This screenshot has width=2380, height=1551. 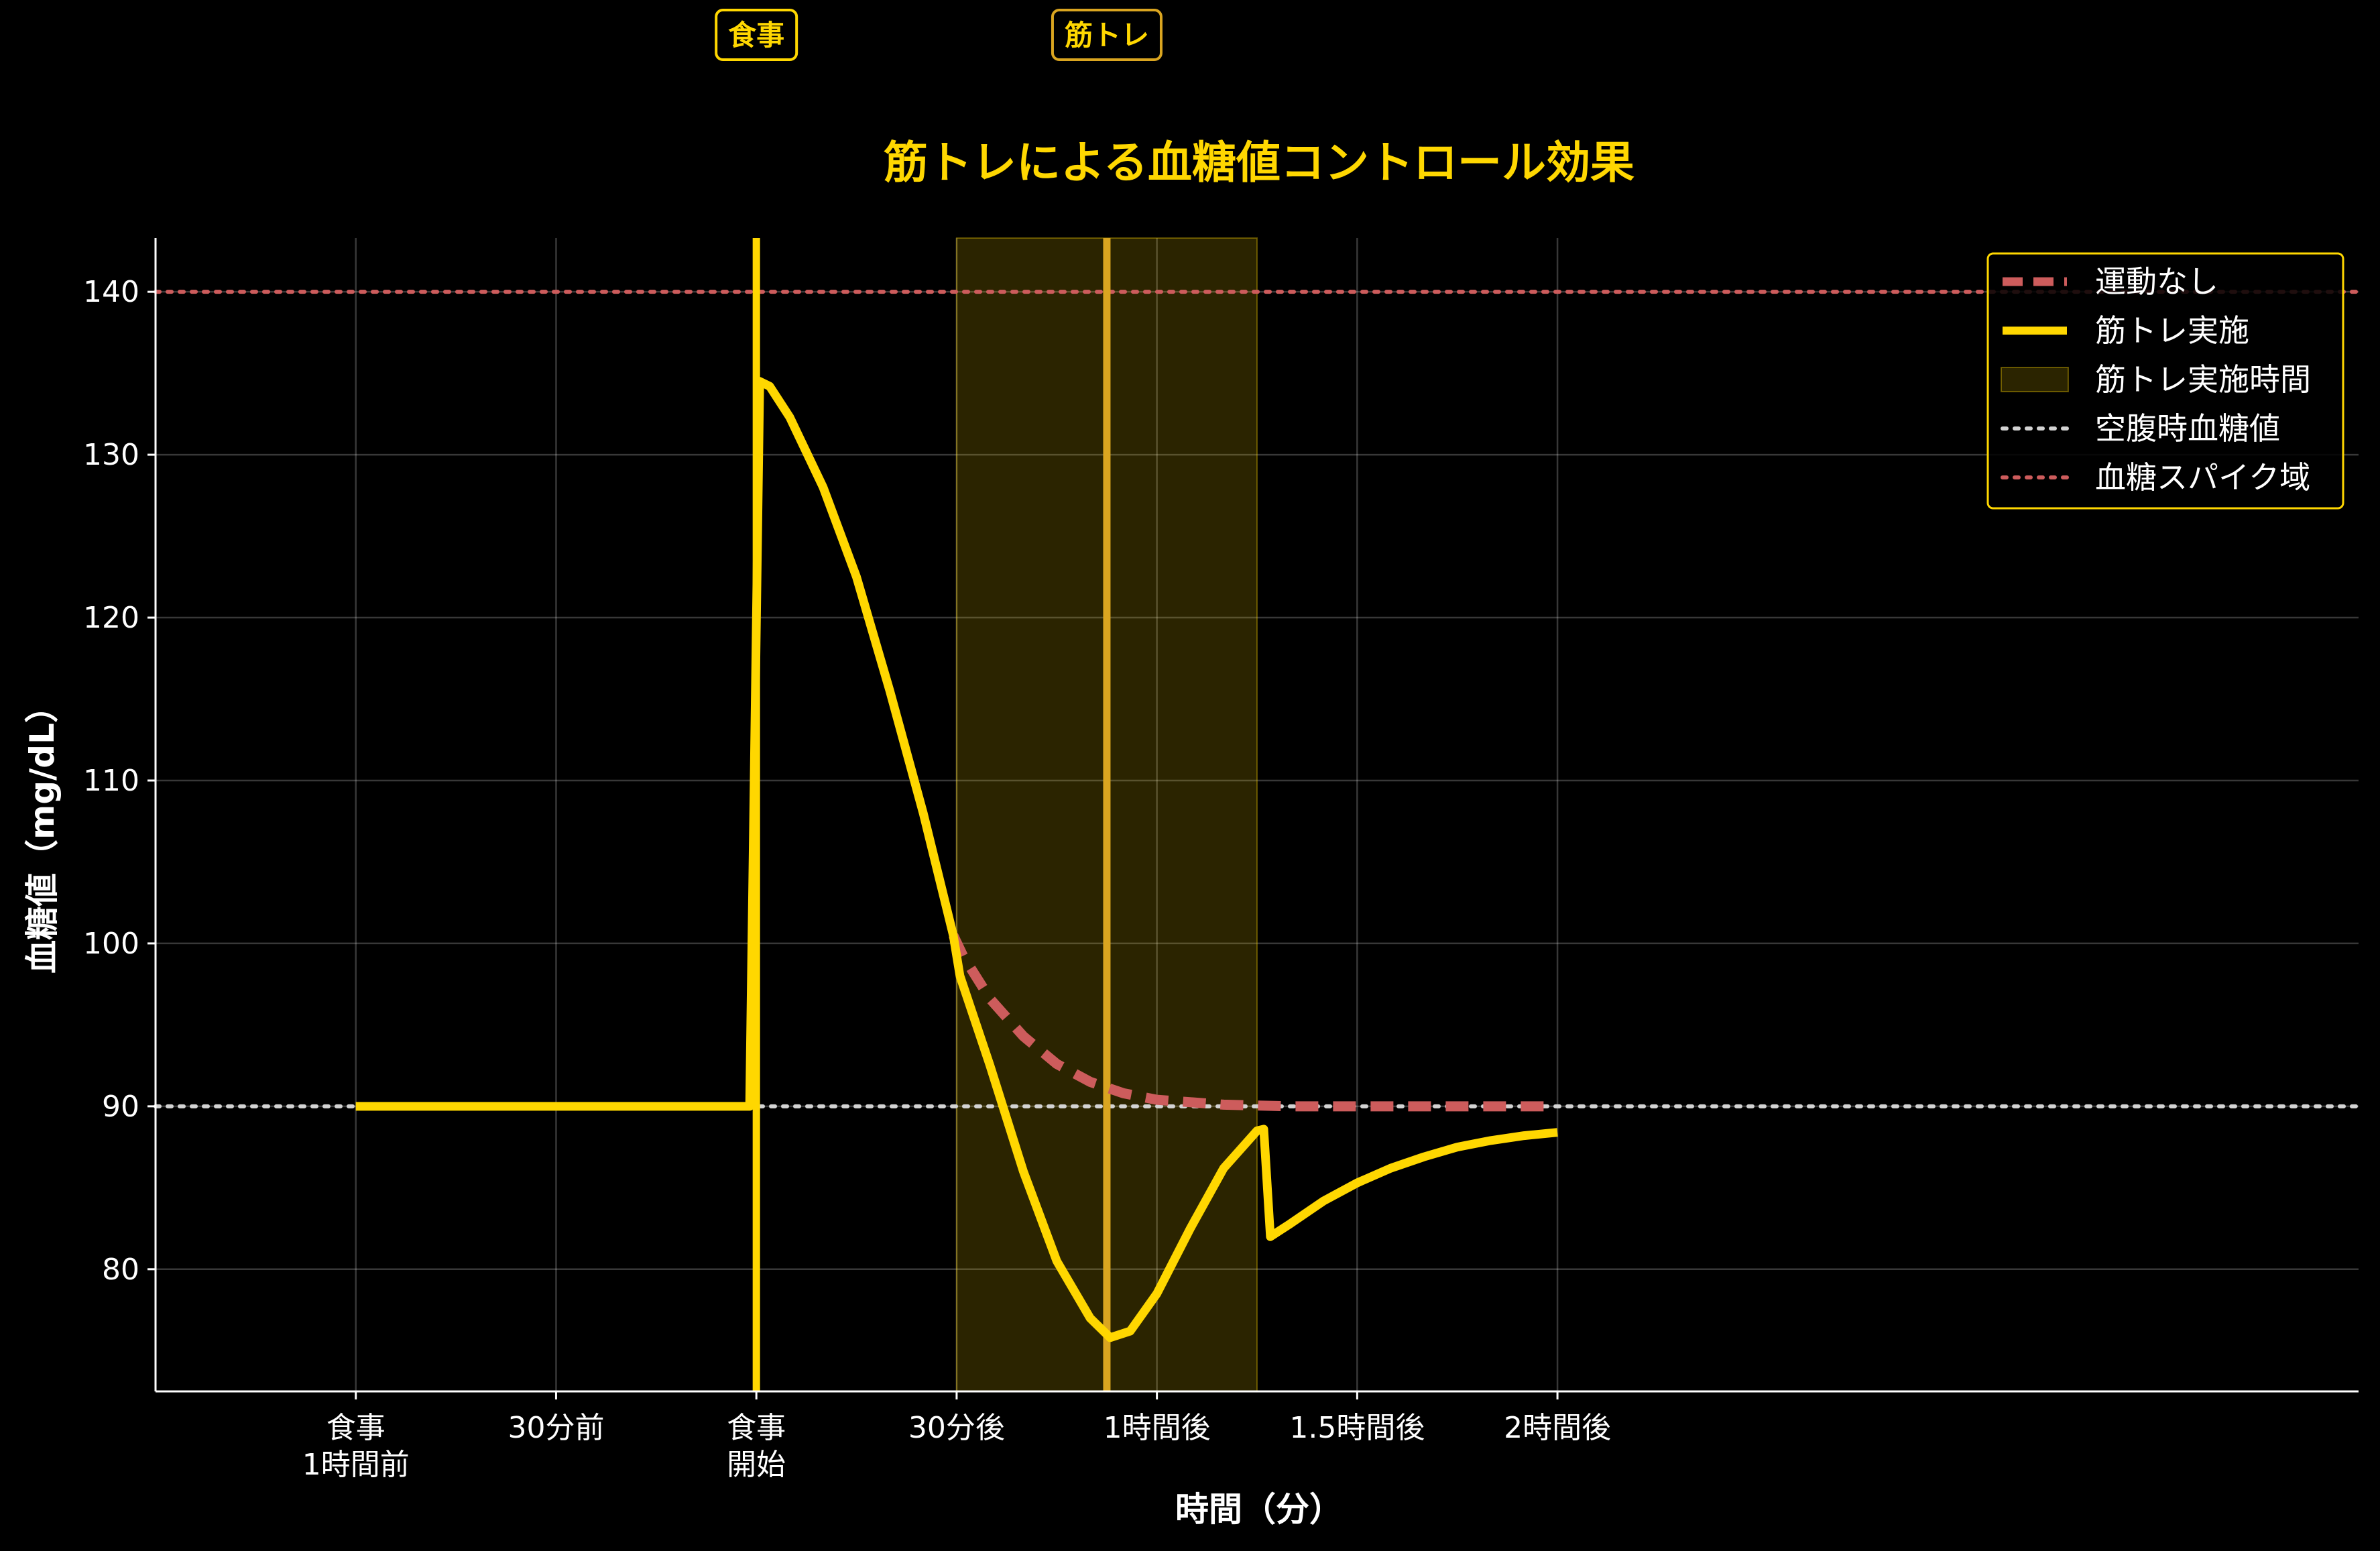 What do you see at coordinates (111, 781) in the screenshot?
I see `y-tick-label: 110` at bounding box center [111, 781].